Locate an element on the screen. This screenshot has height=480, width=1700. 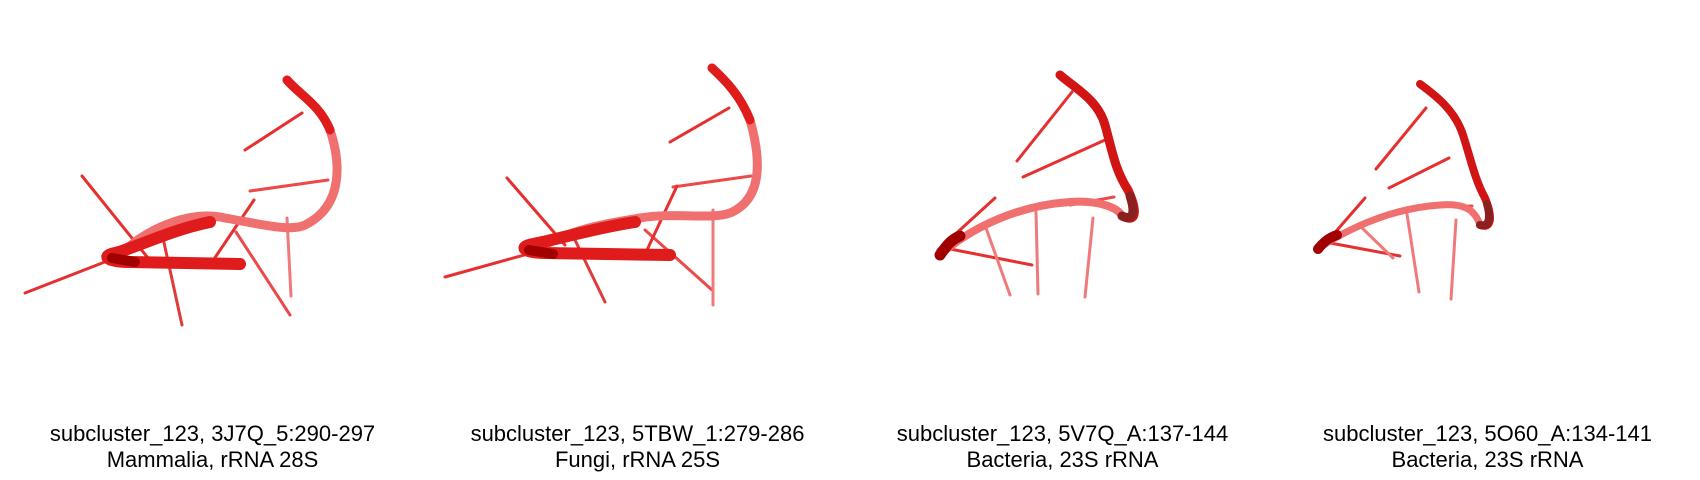
panel-label-line1: subcluster_123, 5V7Q_A:137-144 is located at coordinates (1062, 433).